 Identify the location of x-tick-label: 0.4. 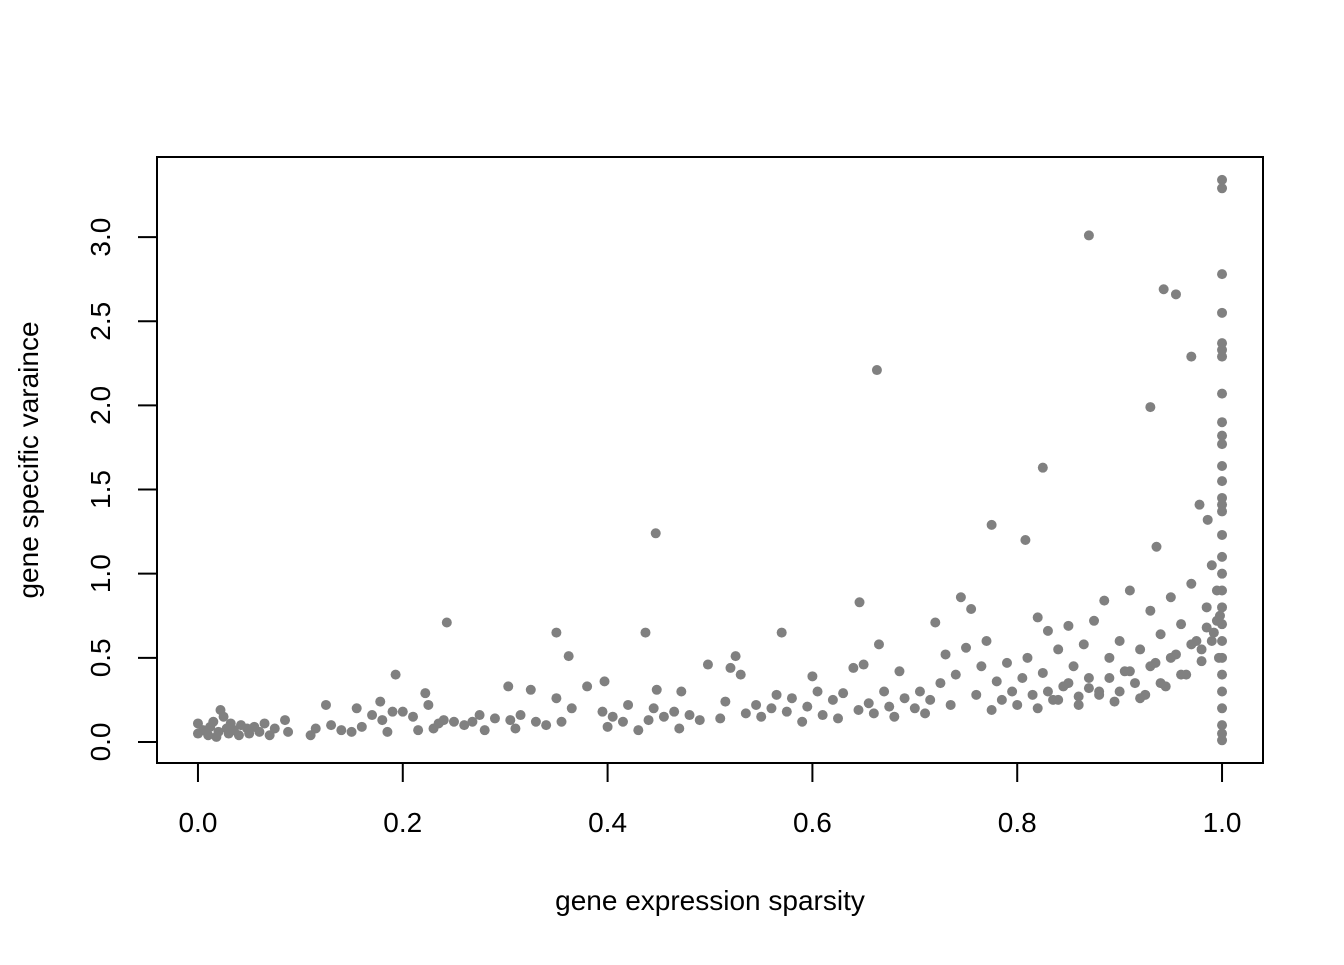
(607, 822).